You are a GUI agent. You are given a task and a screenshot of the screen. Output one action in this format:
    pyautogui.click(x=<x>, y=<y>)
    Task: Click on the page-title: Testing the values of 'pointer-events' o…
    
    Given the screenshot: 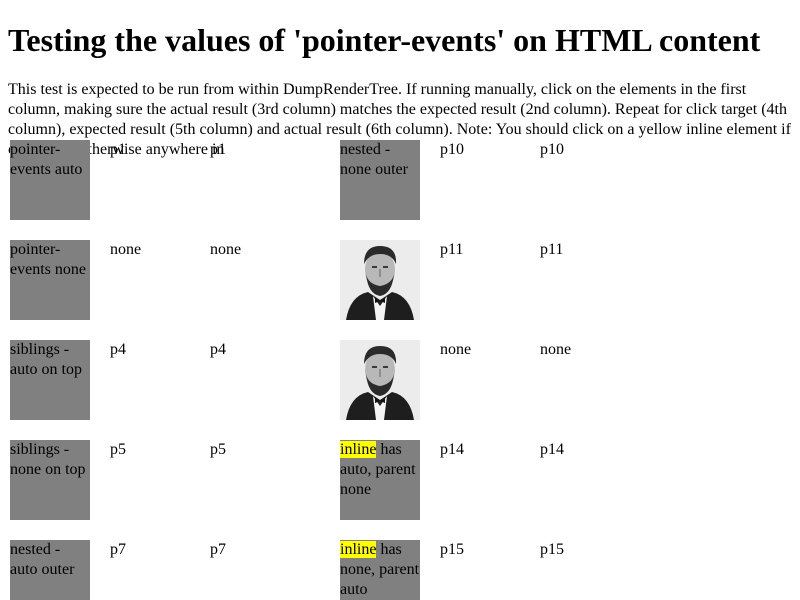 What is the action you would take?
    pyautogui.click(x=384, y=40)
    